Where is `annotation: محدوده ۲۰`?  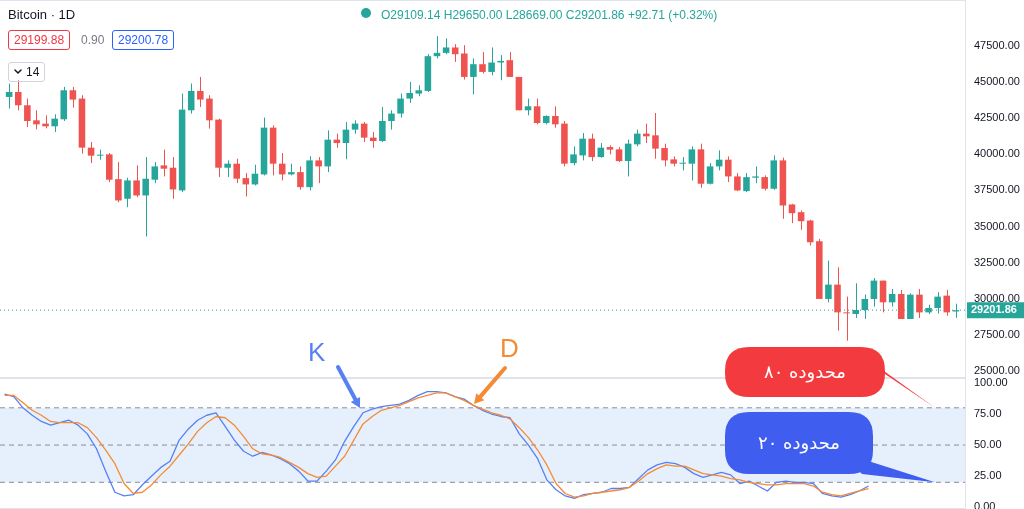 annotation: محدوده ۲۰ is located at coordinates (799, 443).